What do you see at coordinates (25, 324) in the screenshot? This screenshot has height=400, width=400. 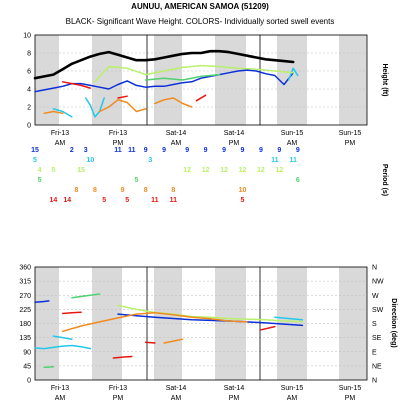 I see `y-tick-label: 180` at bounding box center [25, 324].